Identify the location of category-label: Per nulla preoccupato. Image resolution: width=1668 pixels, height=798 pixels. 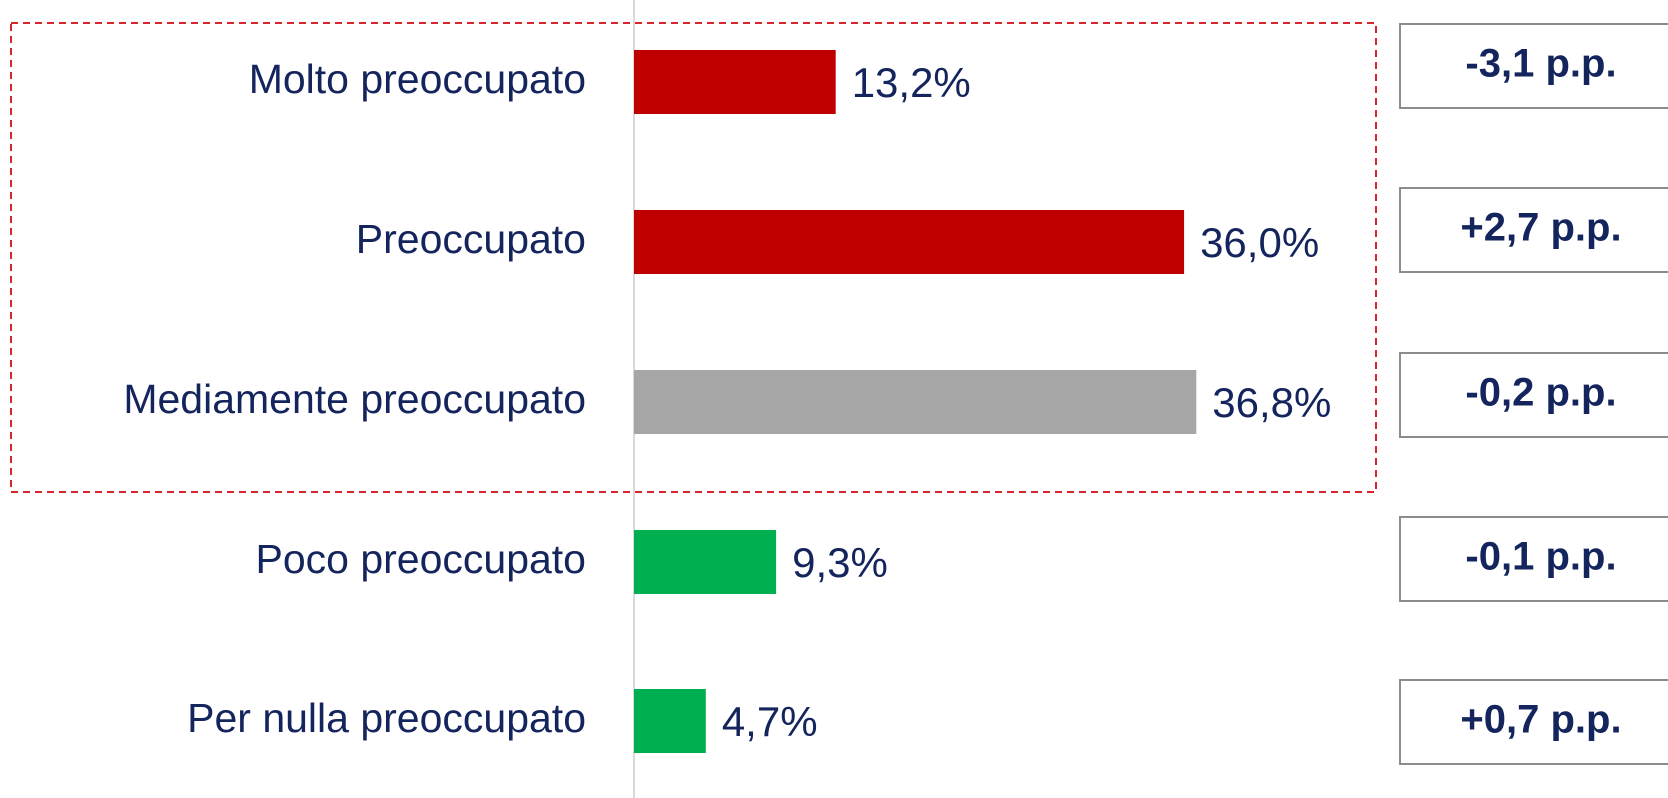
(386, 718).